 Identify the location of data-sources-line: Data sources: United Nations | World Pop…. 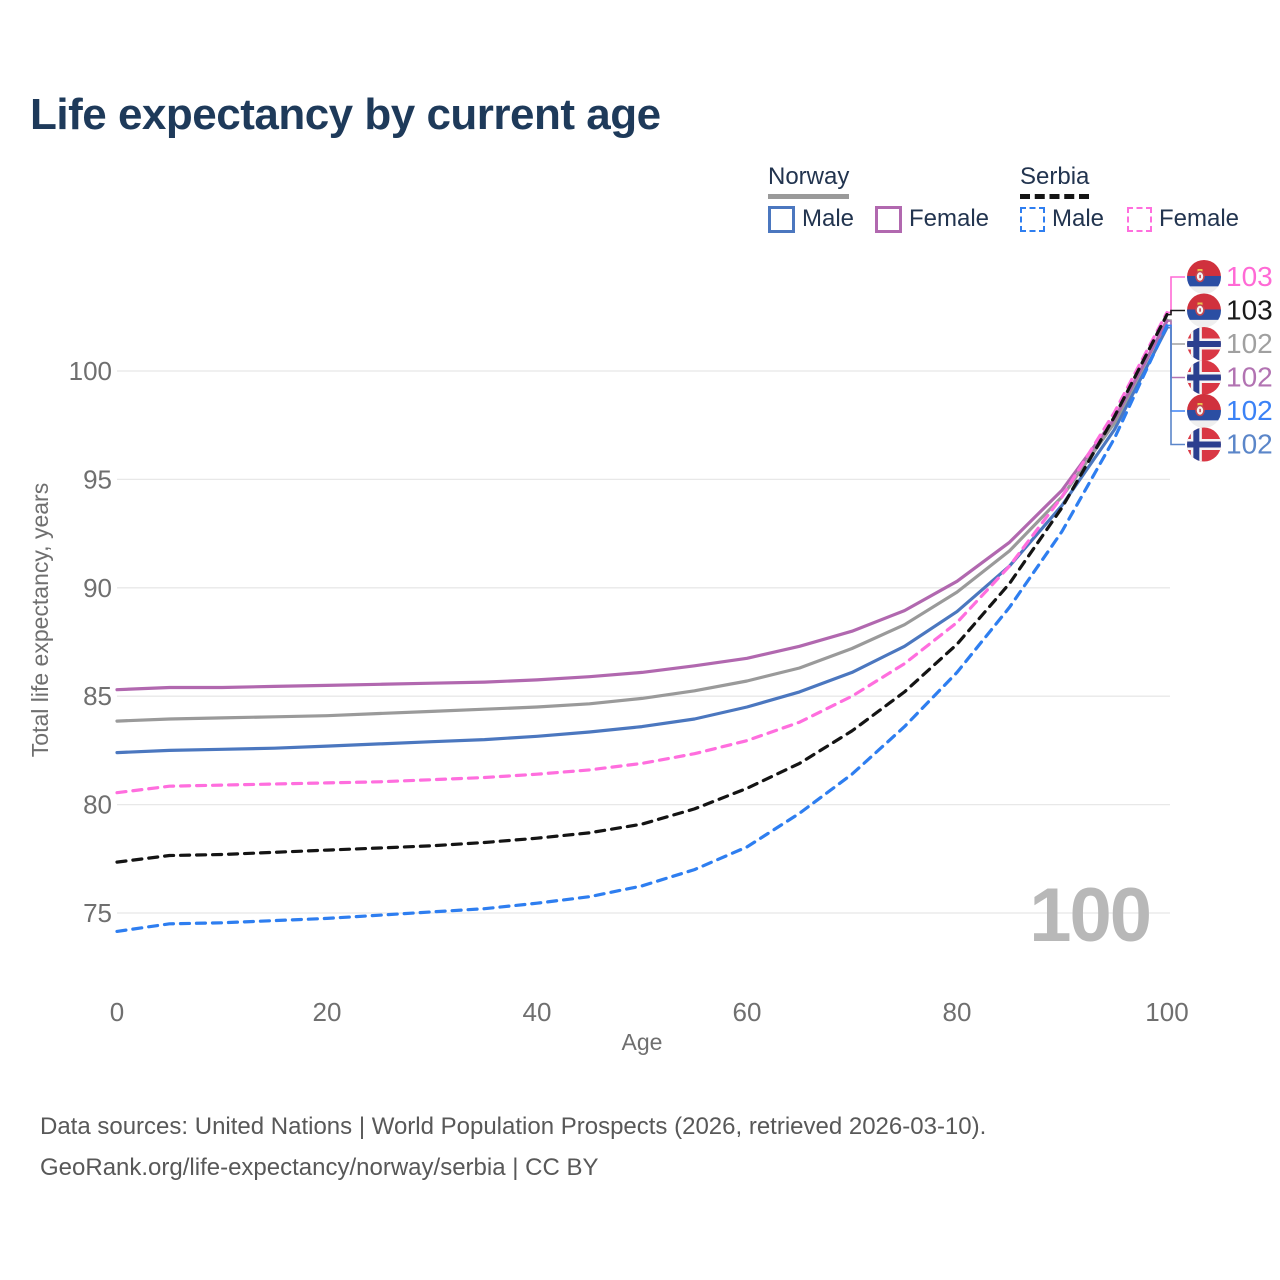
(513, 1126).